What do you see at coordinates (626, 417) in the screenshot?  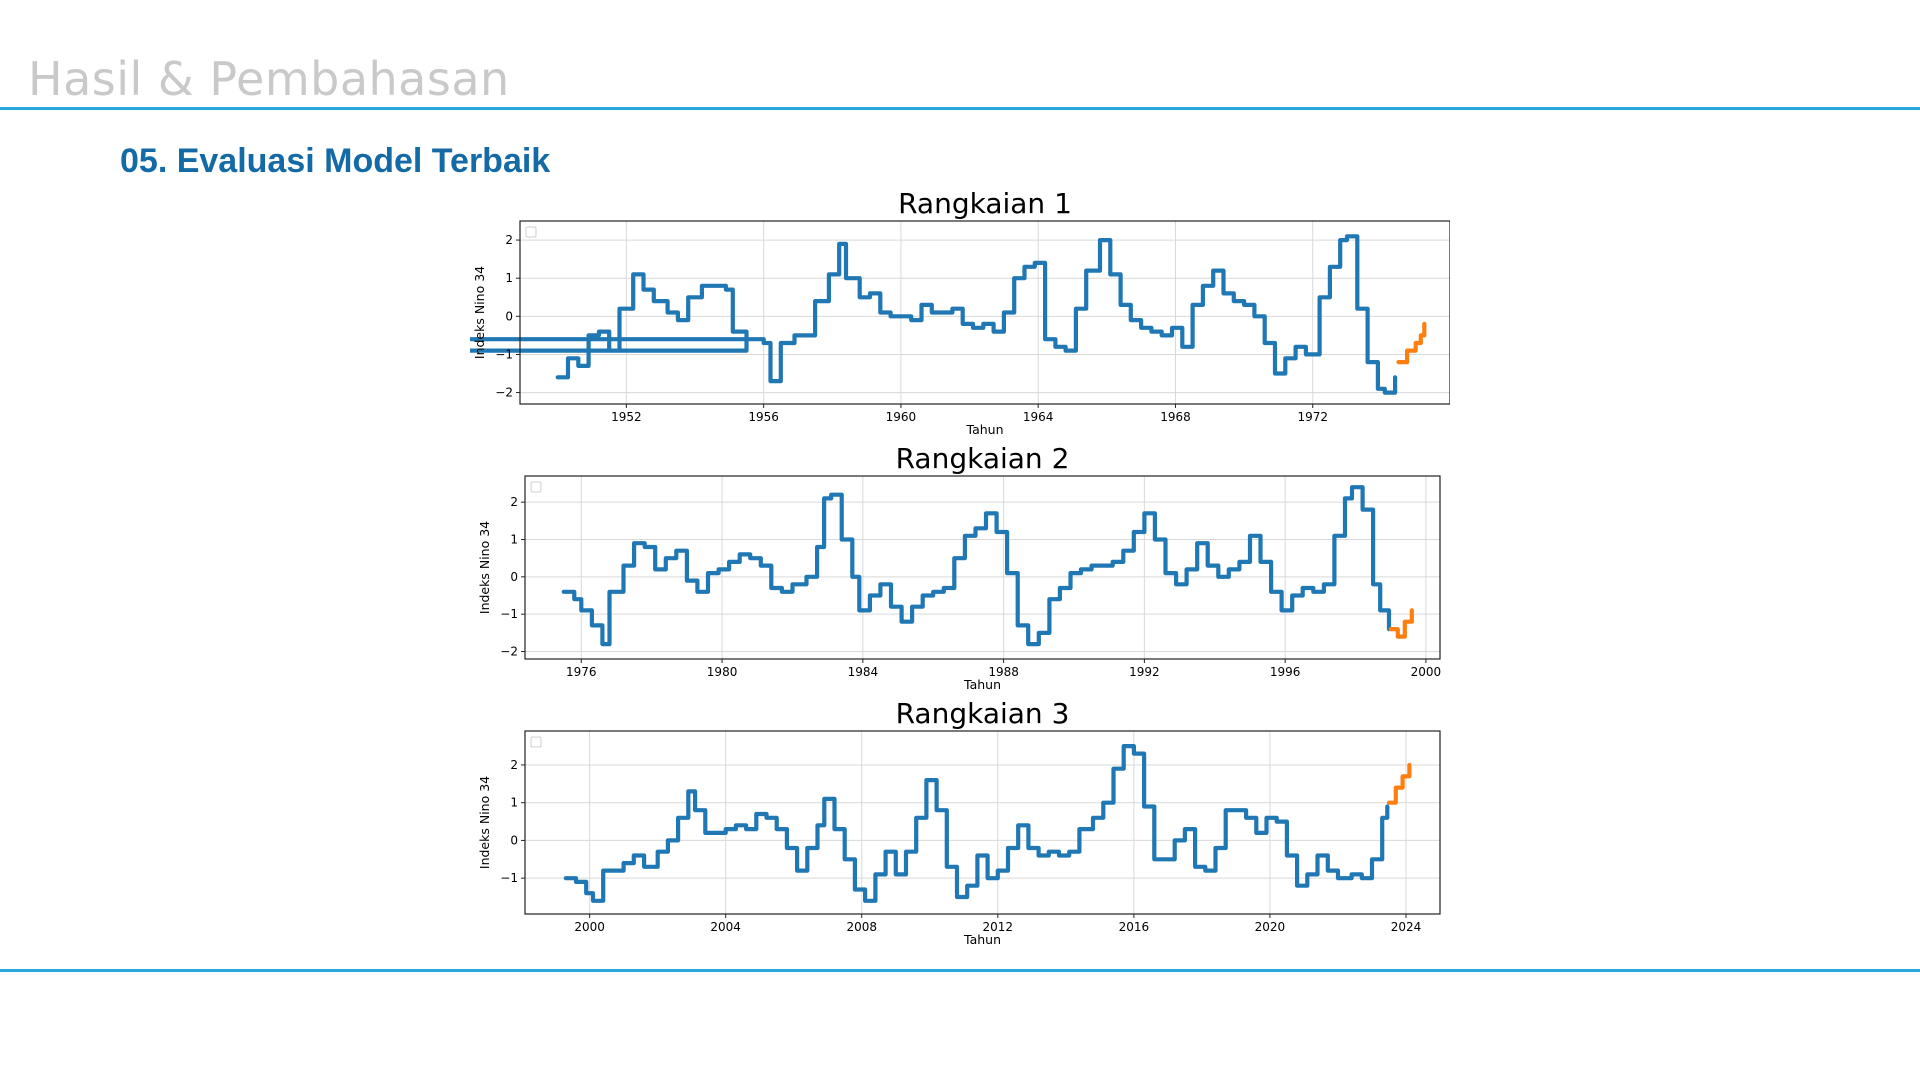 I see `x-tick-label: 1952` at bounding box center [626, 417].